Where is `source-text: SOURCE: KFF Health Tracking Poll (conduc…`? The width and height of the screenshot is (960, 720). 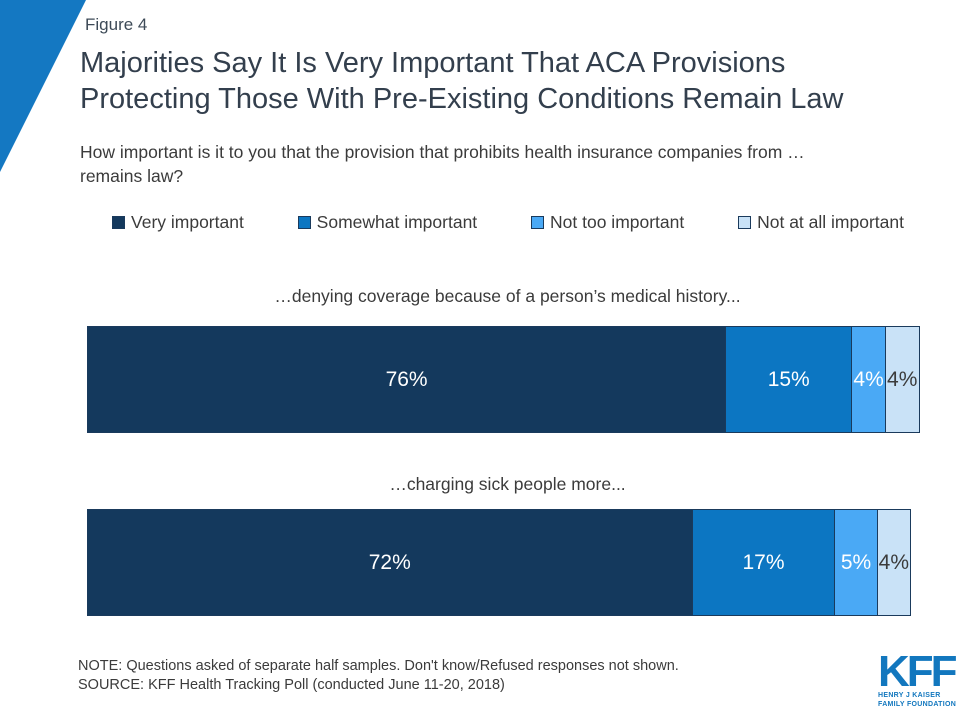 source-text: SOURCE: KFF Health Tracking Poll (conduc… is located at coordinates (291, 685).